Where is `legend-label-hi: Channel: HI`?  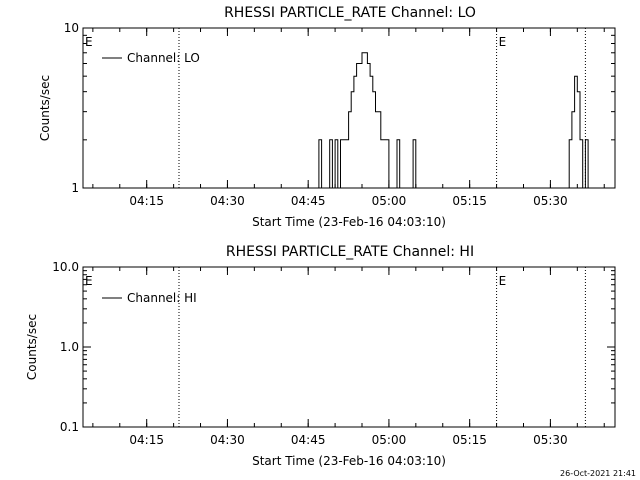
legend-label-hi: Channel: HI is located at coordinates (162, 298).